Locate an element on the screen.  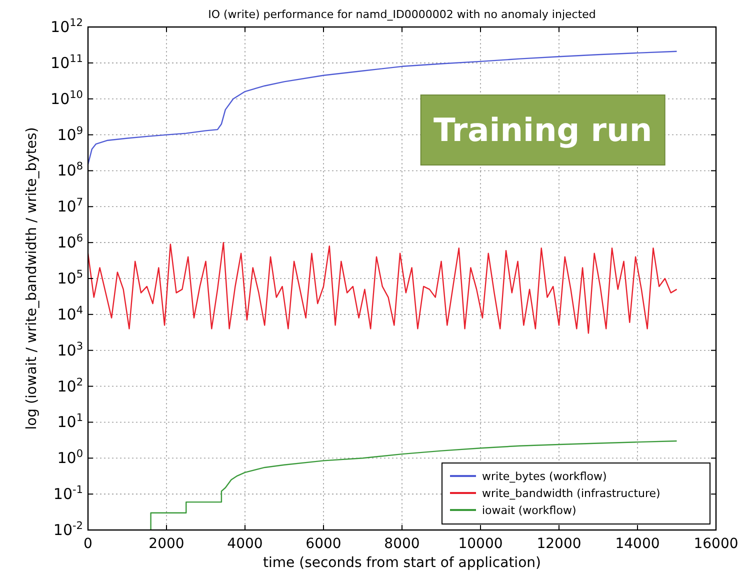
y-tick-label: 10$^{7}$ is located at coordinates (70, 206).